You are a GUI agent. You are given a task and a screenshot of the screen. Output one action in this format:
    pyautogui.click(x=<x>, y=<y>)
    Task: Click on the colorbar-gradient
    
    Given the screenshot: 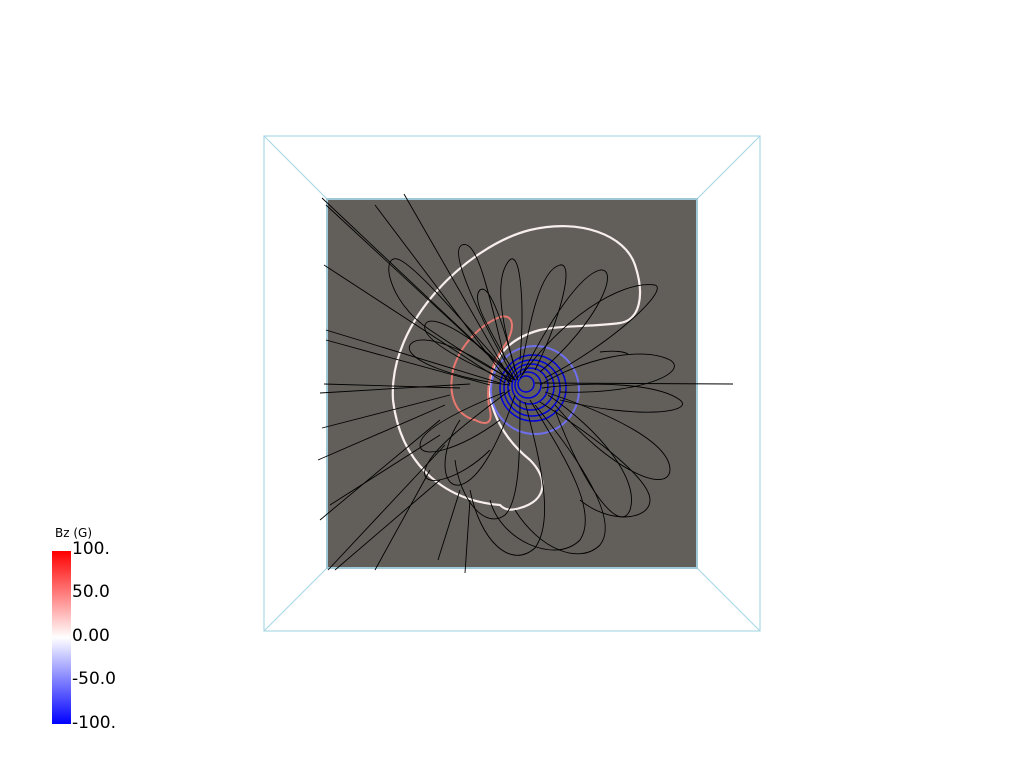 What is the action you would take?
    pyautogui.click(x=61, y=637)
    